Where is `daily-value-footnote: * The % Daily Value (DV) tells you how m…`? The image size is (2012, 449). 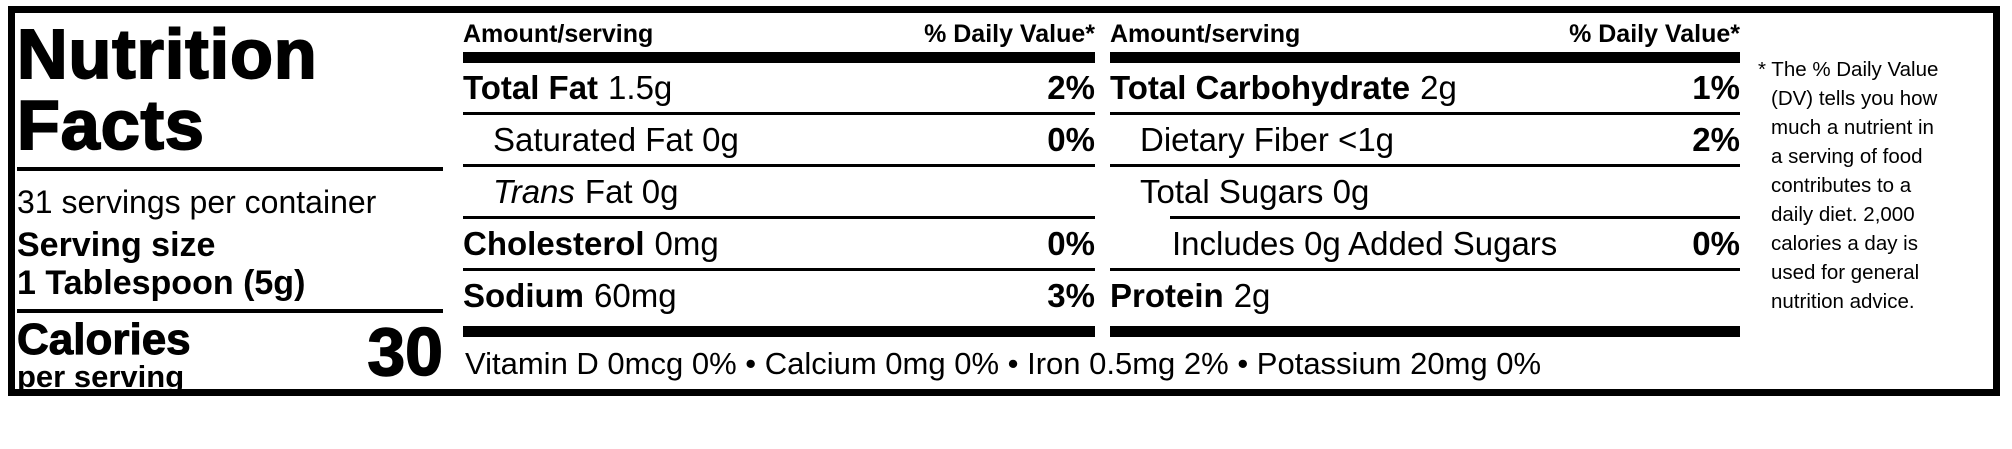
daily-value-footnote: * The % Daily Value (DV) tells you how m… is located at coordinates (1870, 185).